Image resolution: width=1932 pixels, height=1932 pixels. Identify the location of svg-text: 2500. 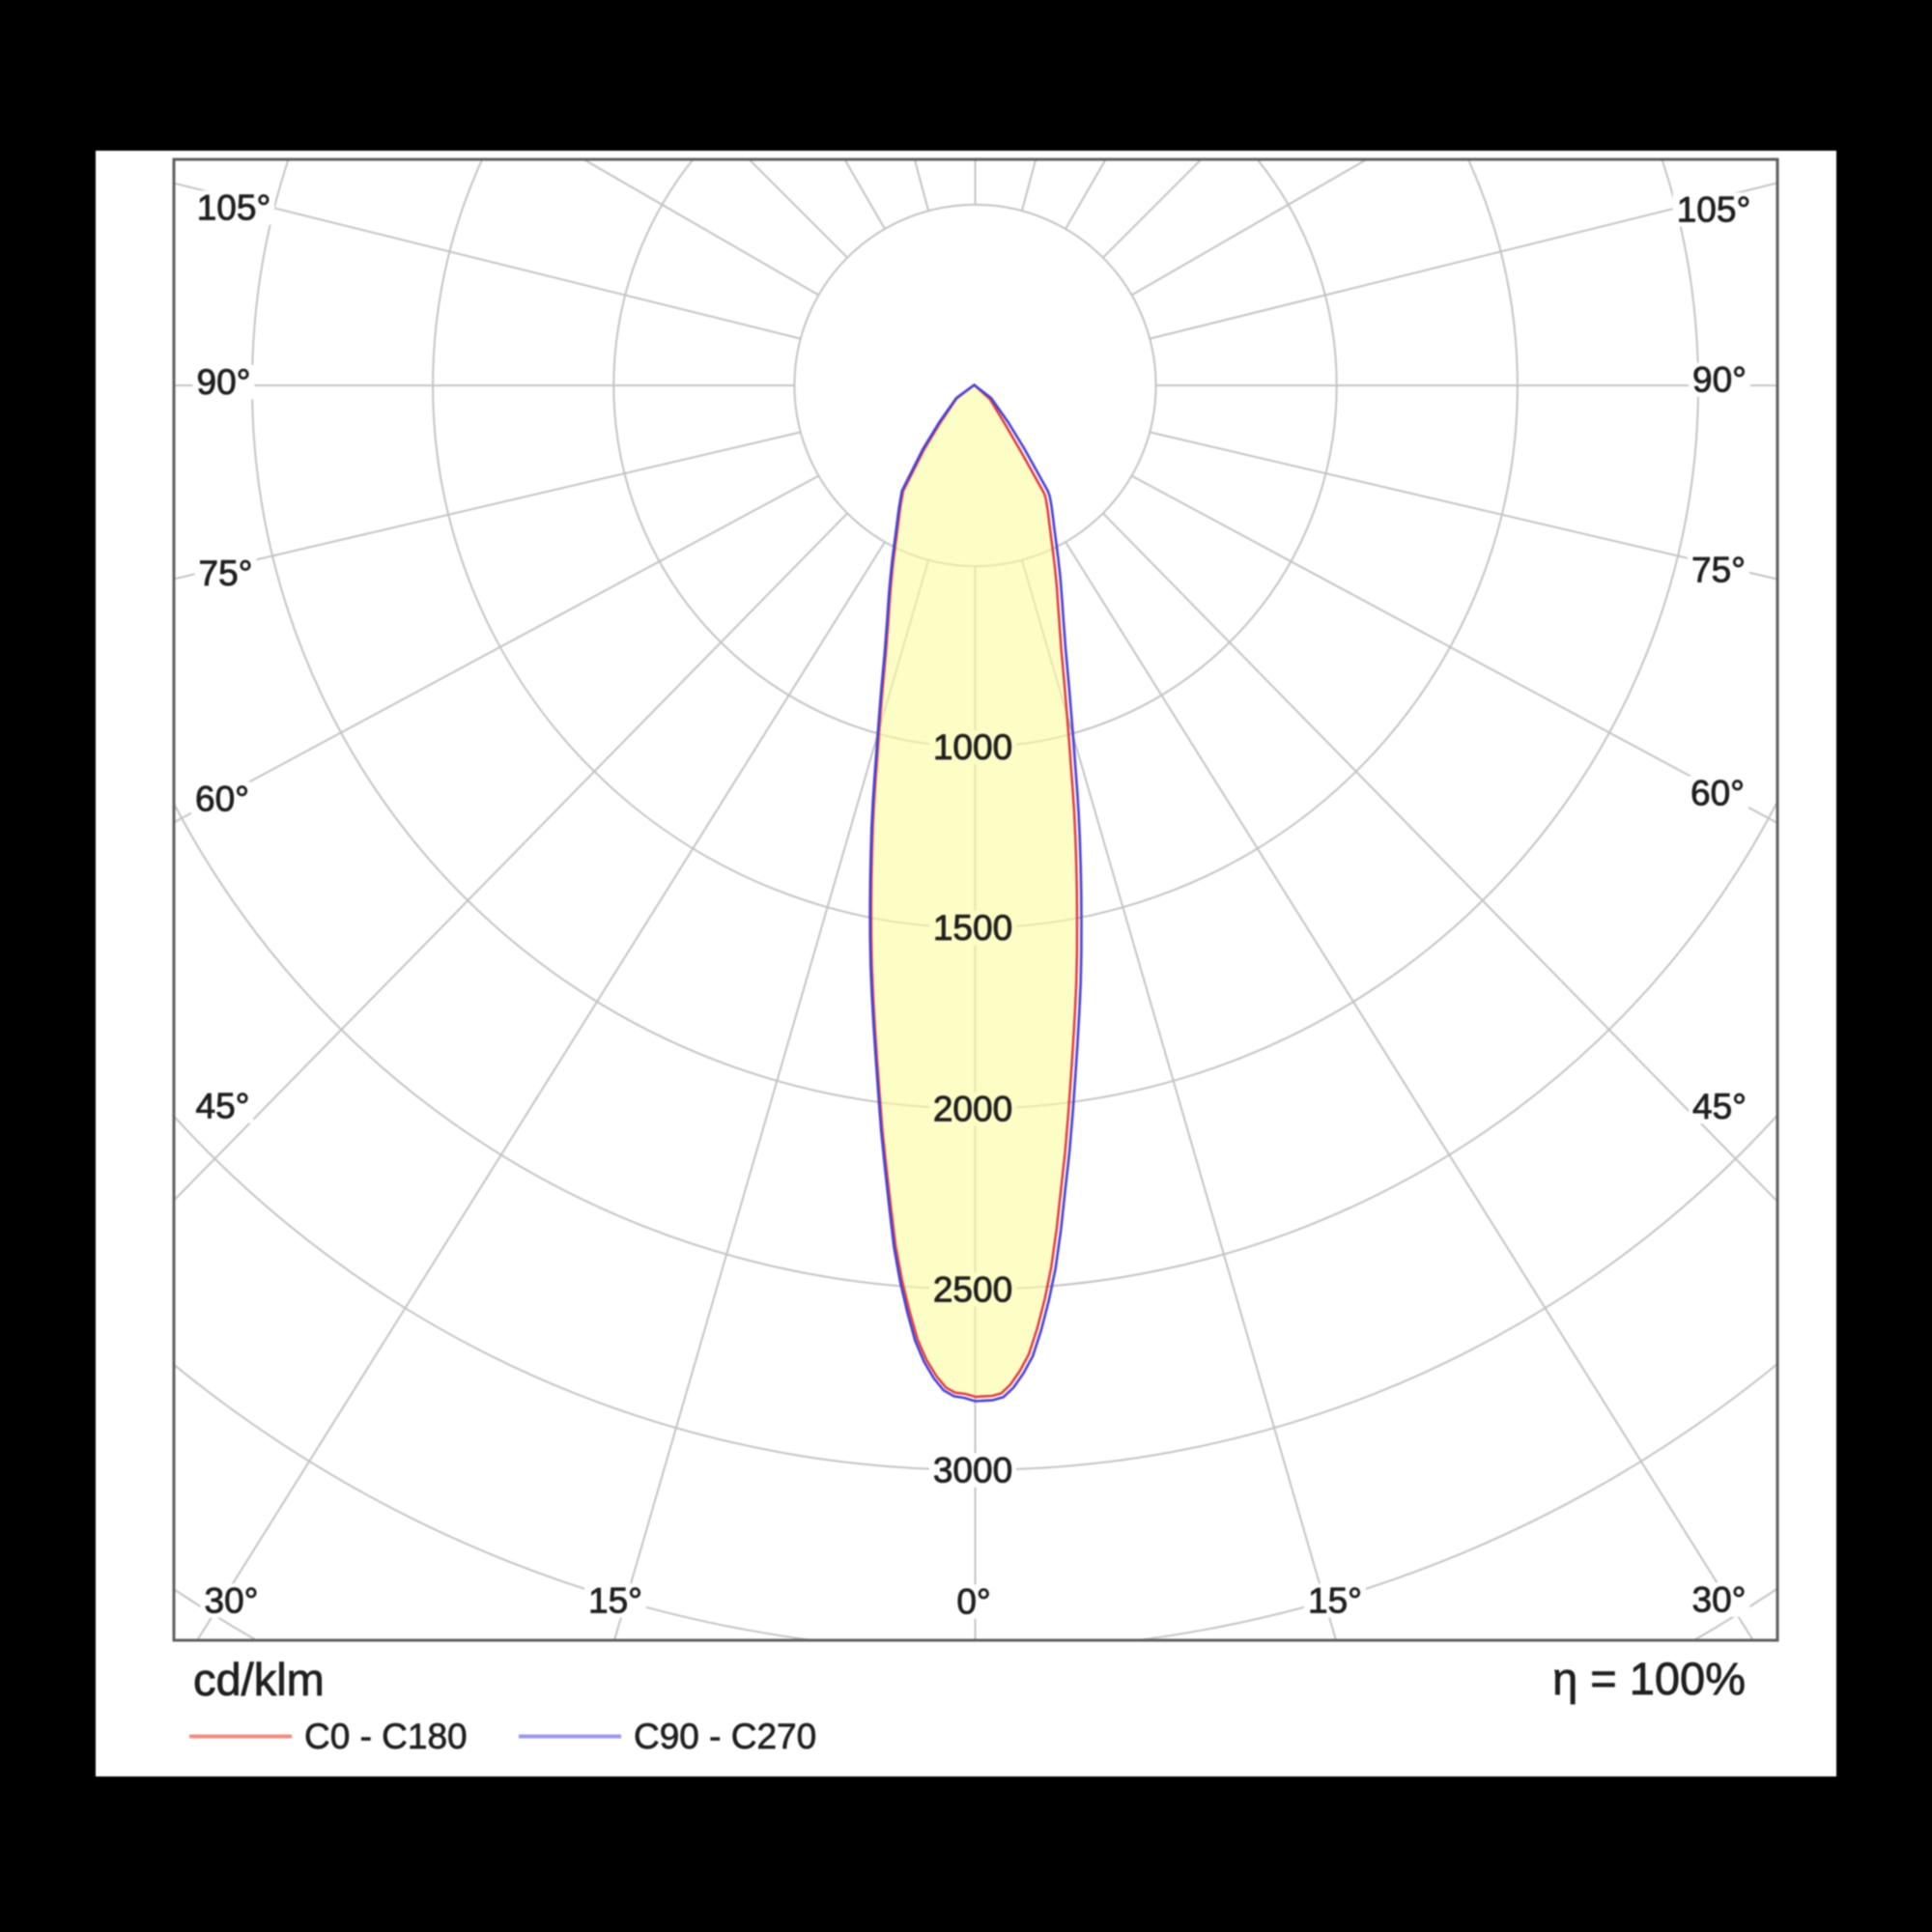
(972, 1290).